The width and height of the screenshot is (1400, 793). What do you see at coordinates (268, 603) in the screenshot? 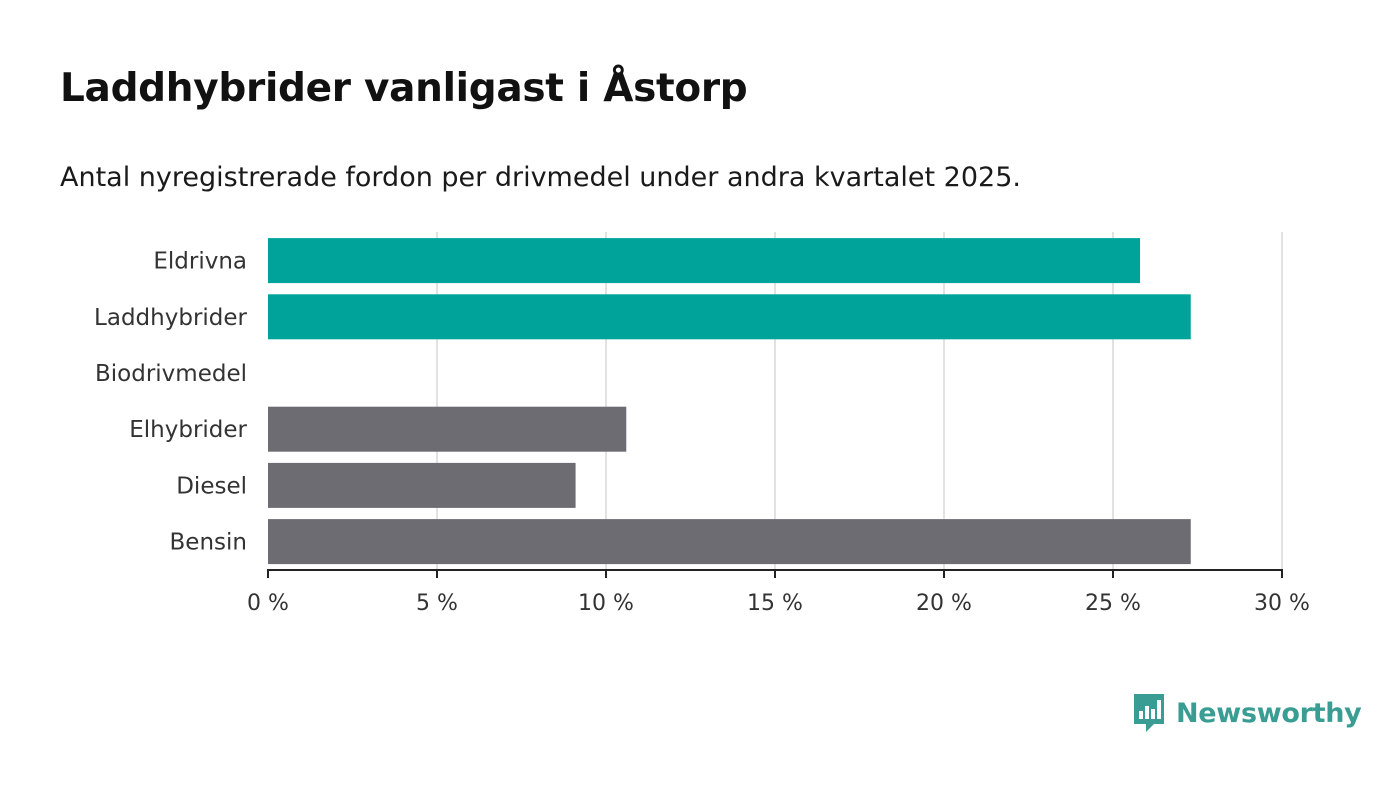
I see `x-tick-label: 0 %` at bounding box center [268, 603].